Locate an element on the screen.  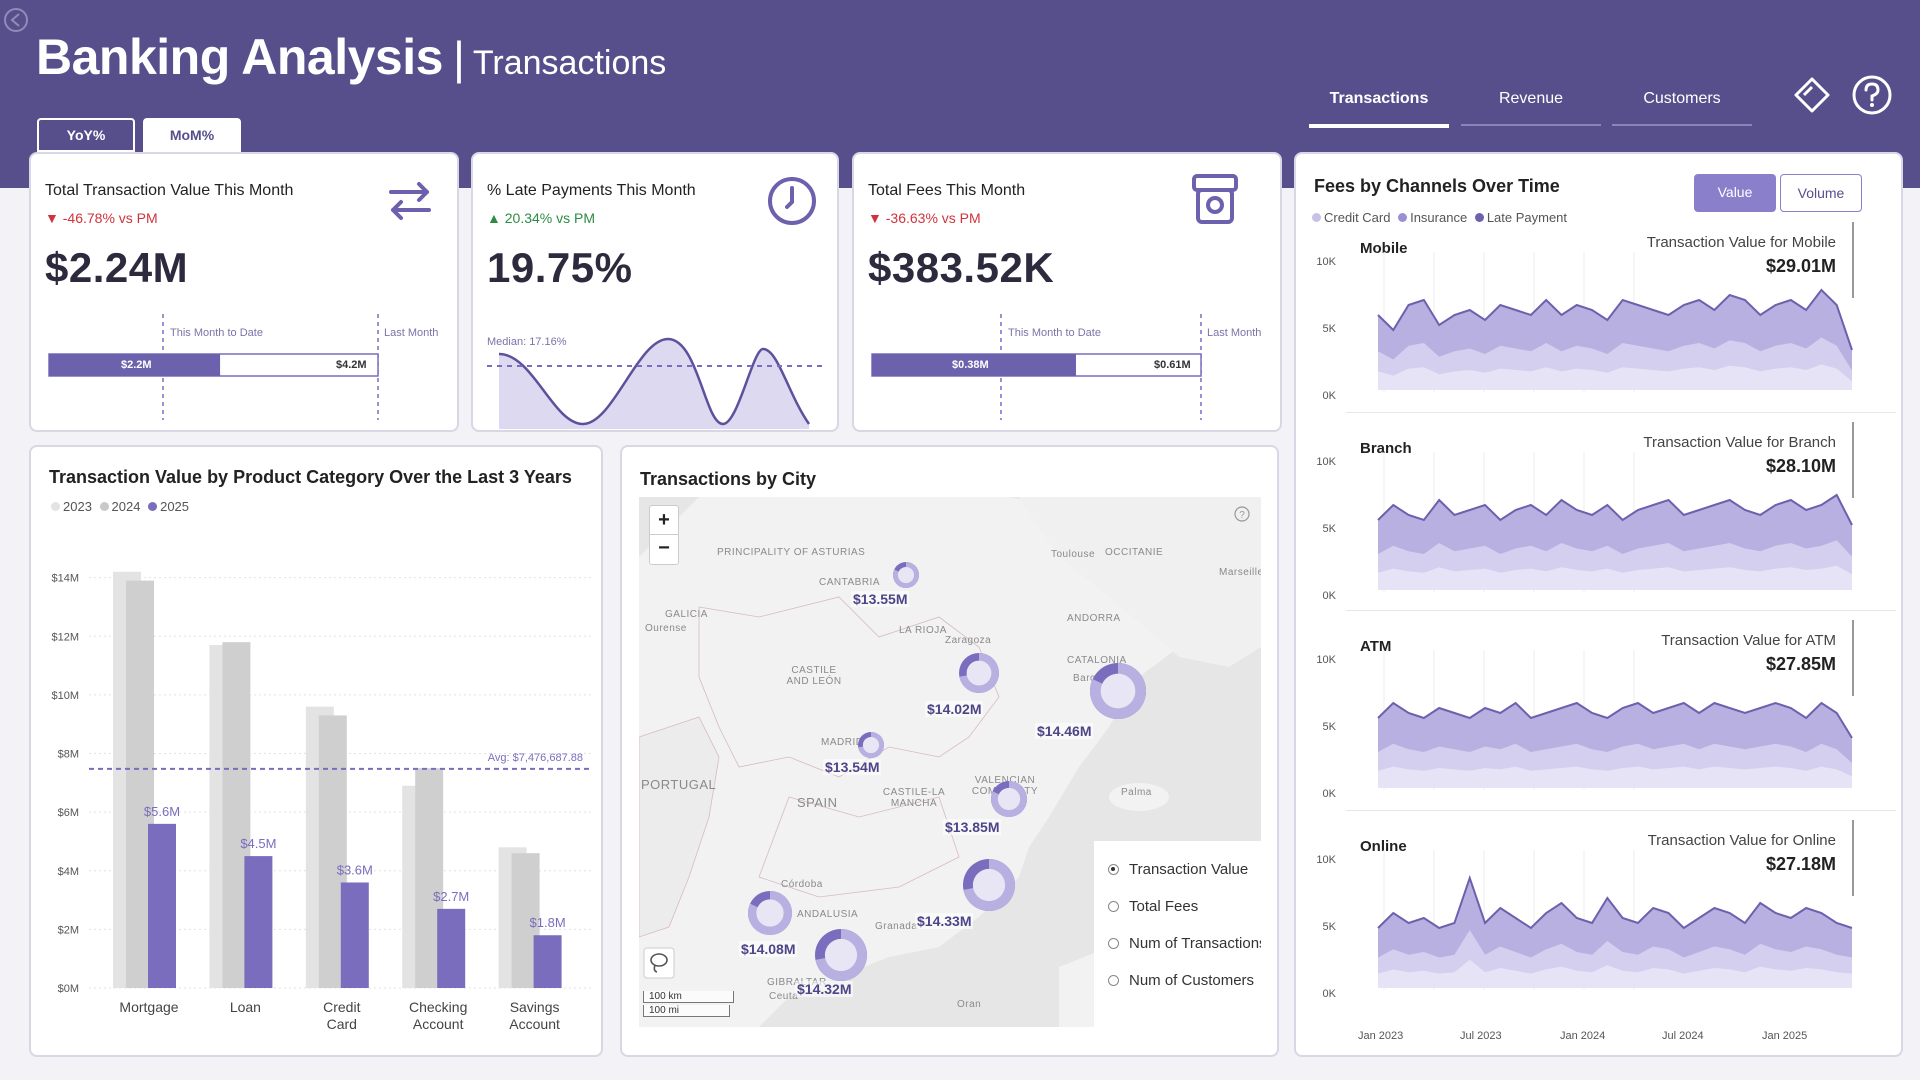
area-top-line is located at coordinates (1615, 902).